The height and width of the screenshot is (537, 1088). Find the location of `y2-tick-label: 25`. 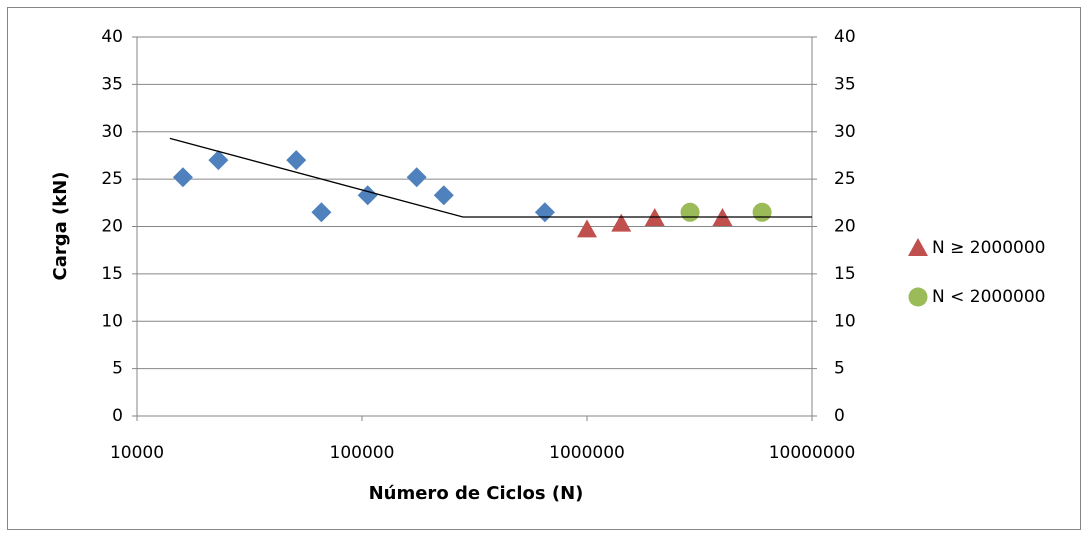

y2-tick-label: 25 is located at coordinates (845, 179).